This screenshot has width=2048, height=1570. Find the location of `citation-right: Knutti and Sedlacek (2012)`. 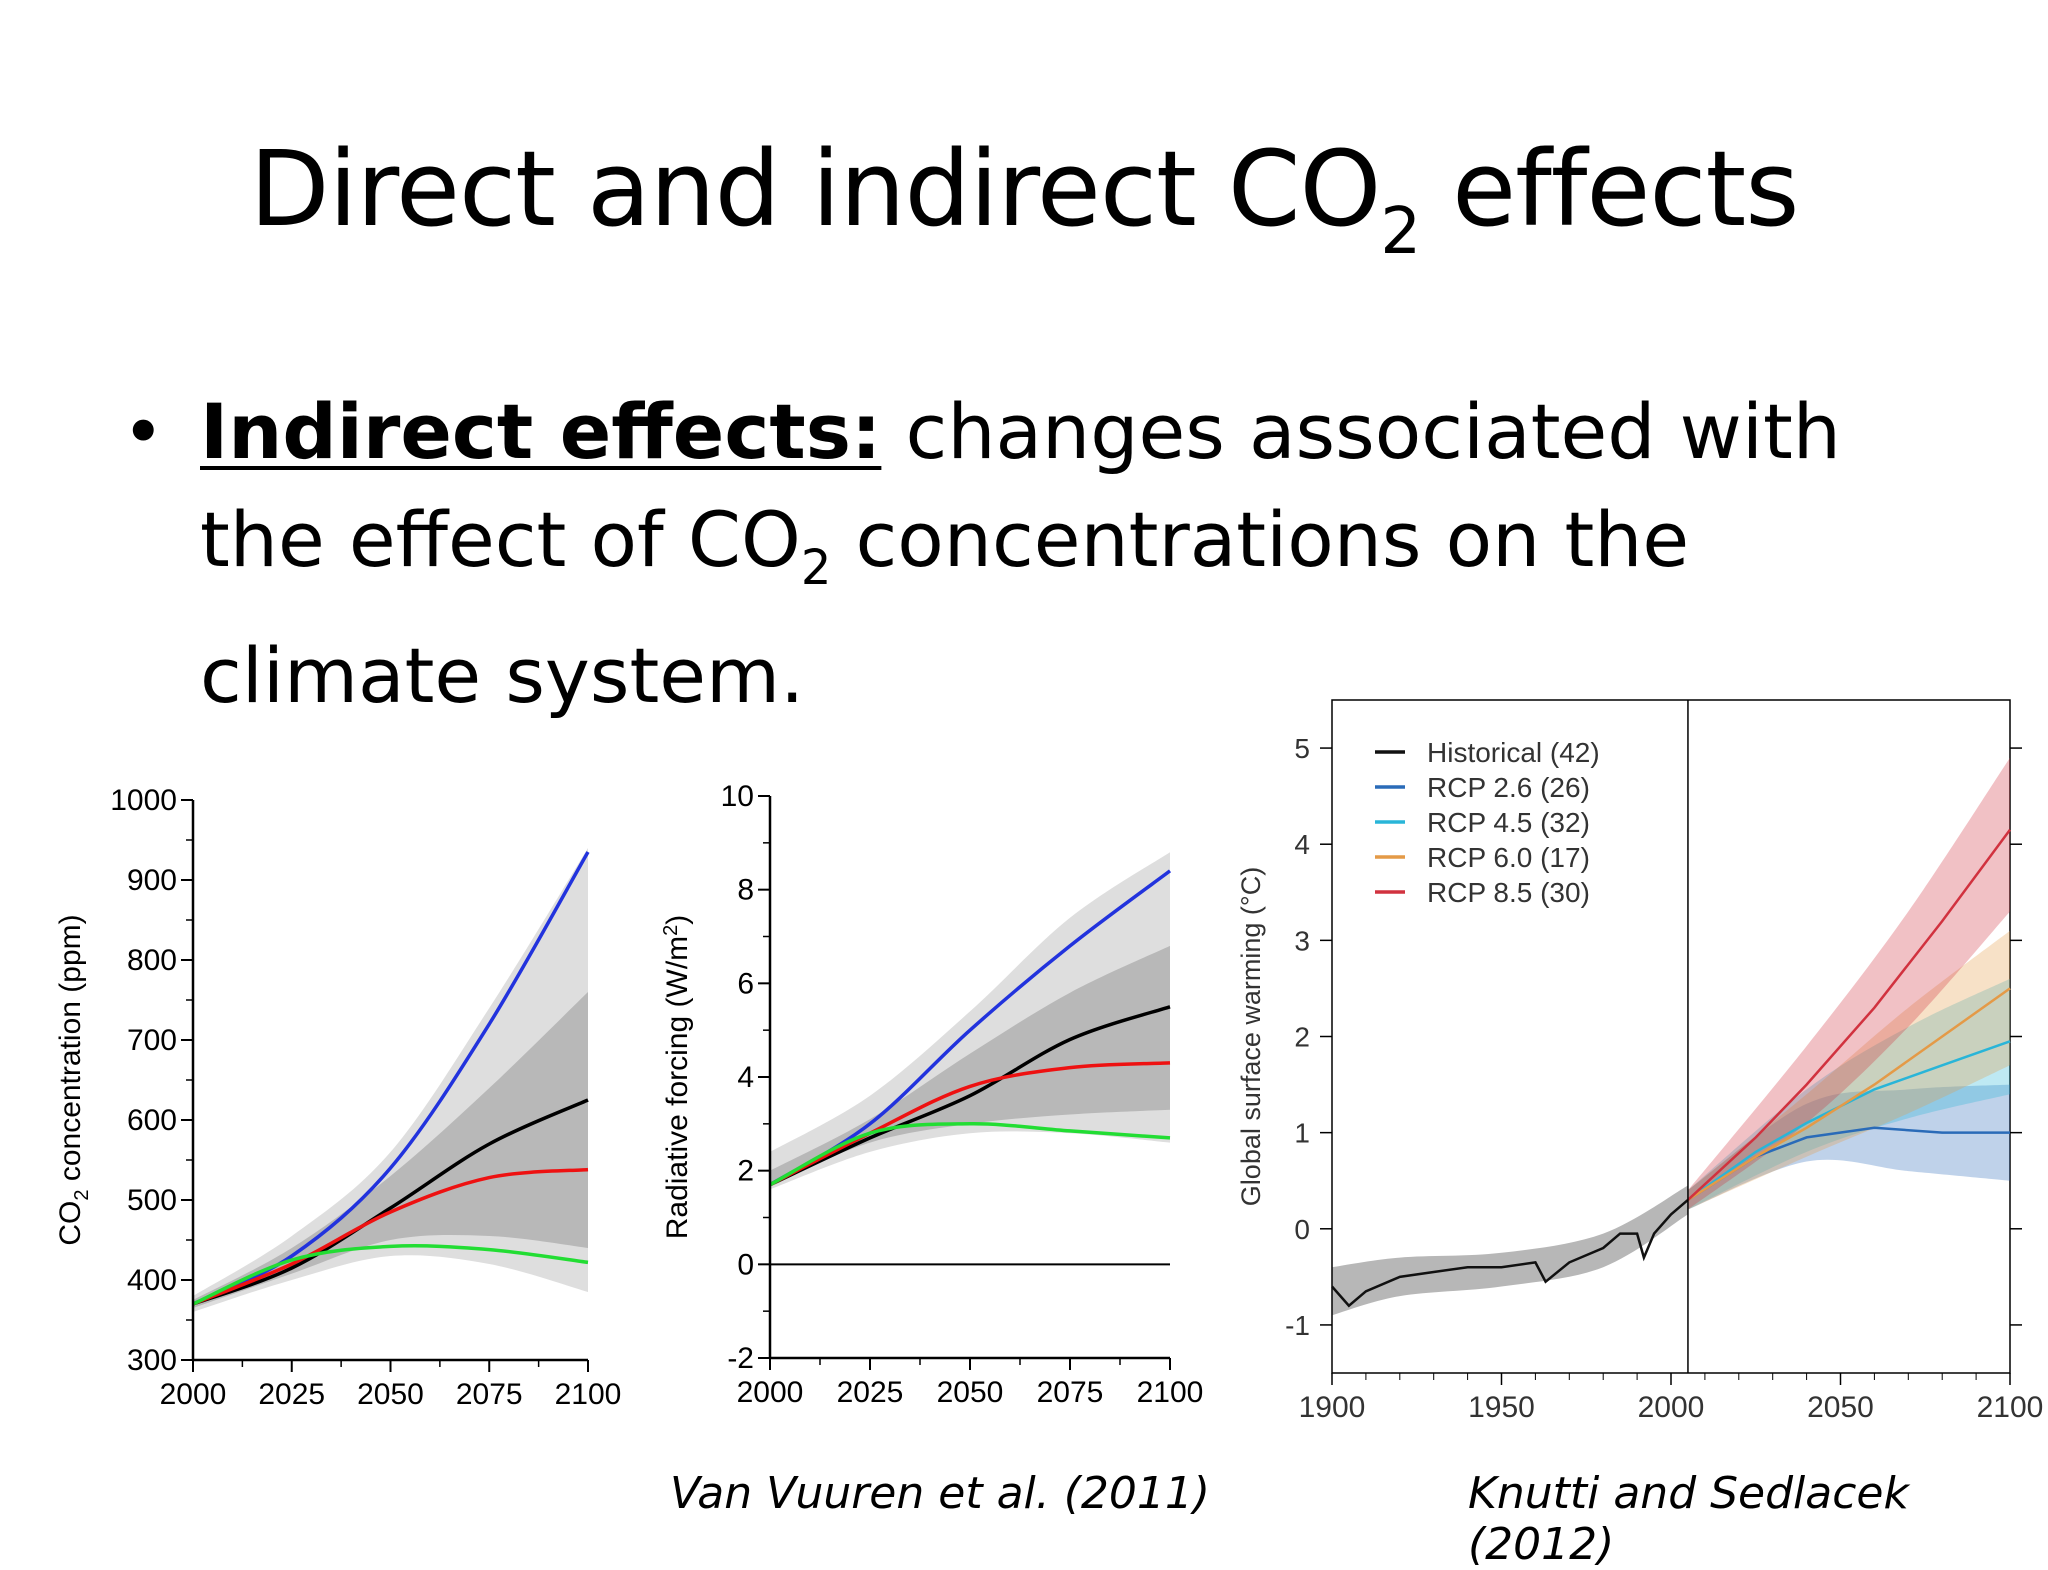

citation-right: Knutti and Sedlacek (2012) is located at coordinates (1688, 1519).